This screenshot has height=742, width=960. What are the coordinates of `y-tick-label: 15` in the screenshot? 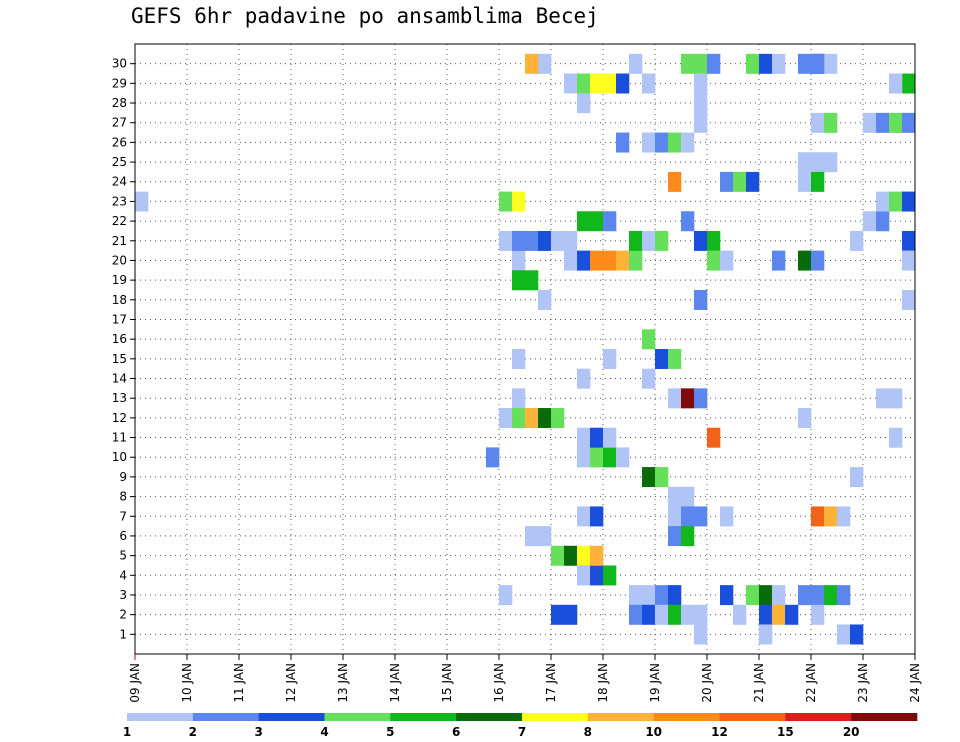 It's located at (119, 359).